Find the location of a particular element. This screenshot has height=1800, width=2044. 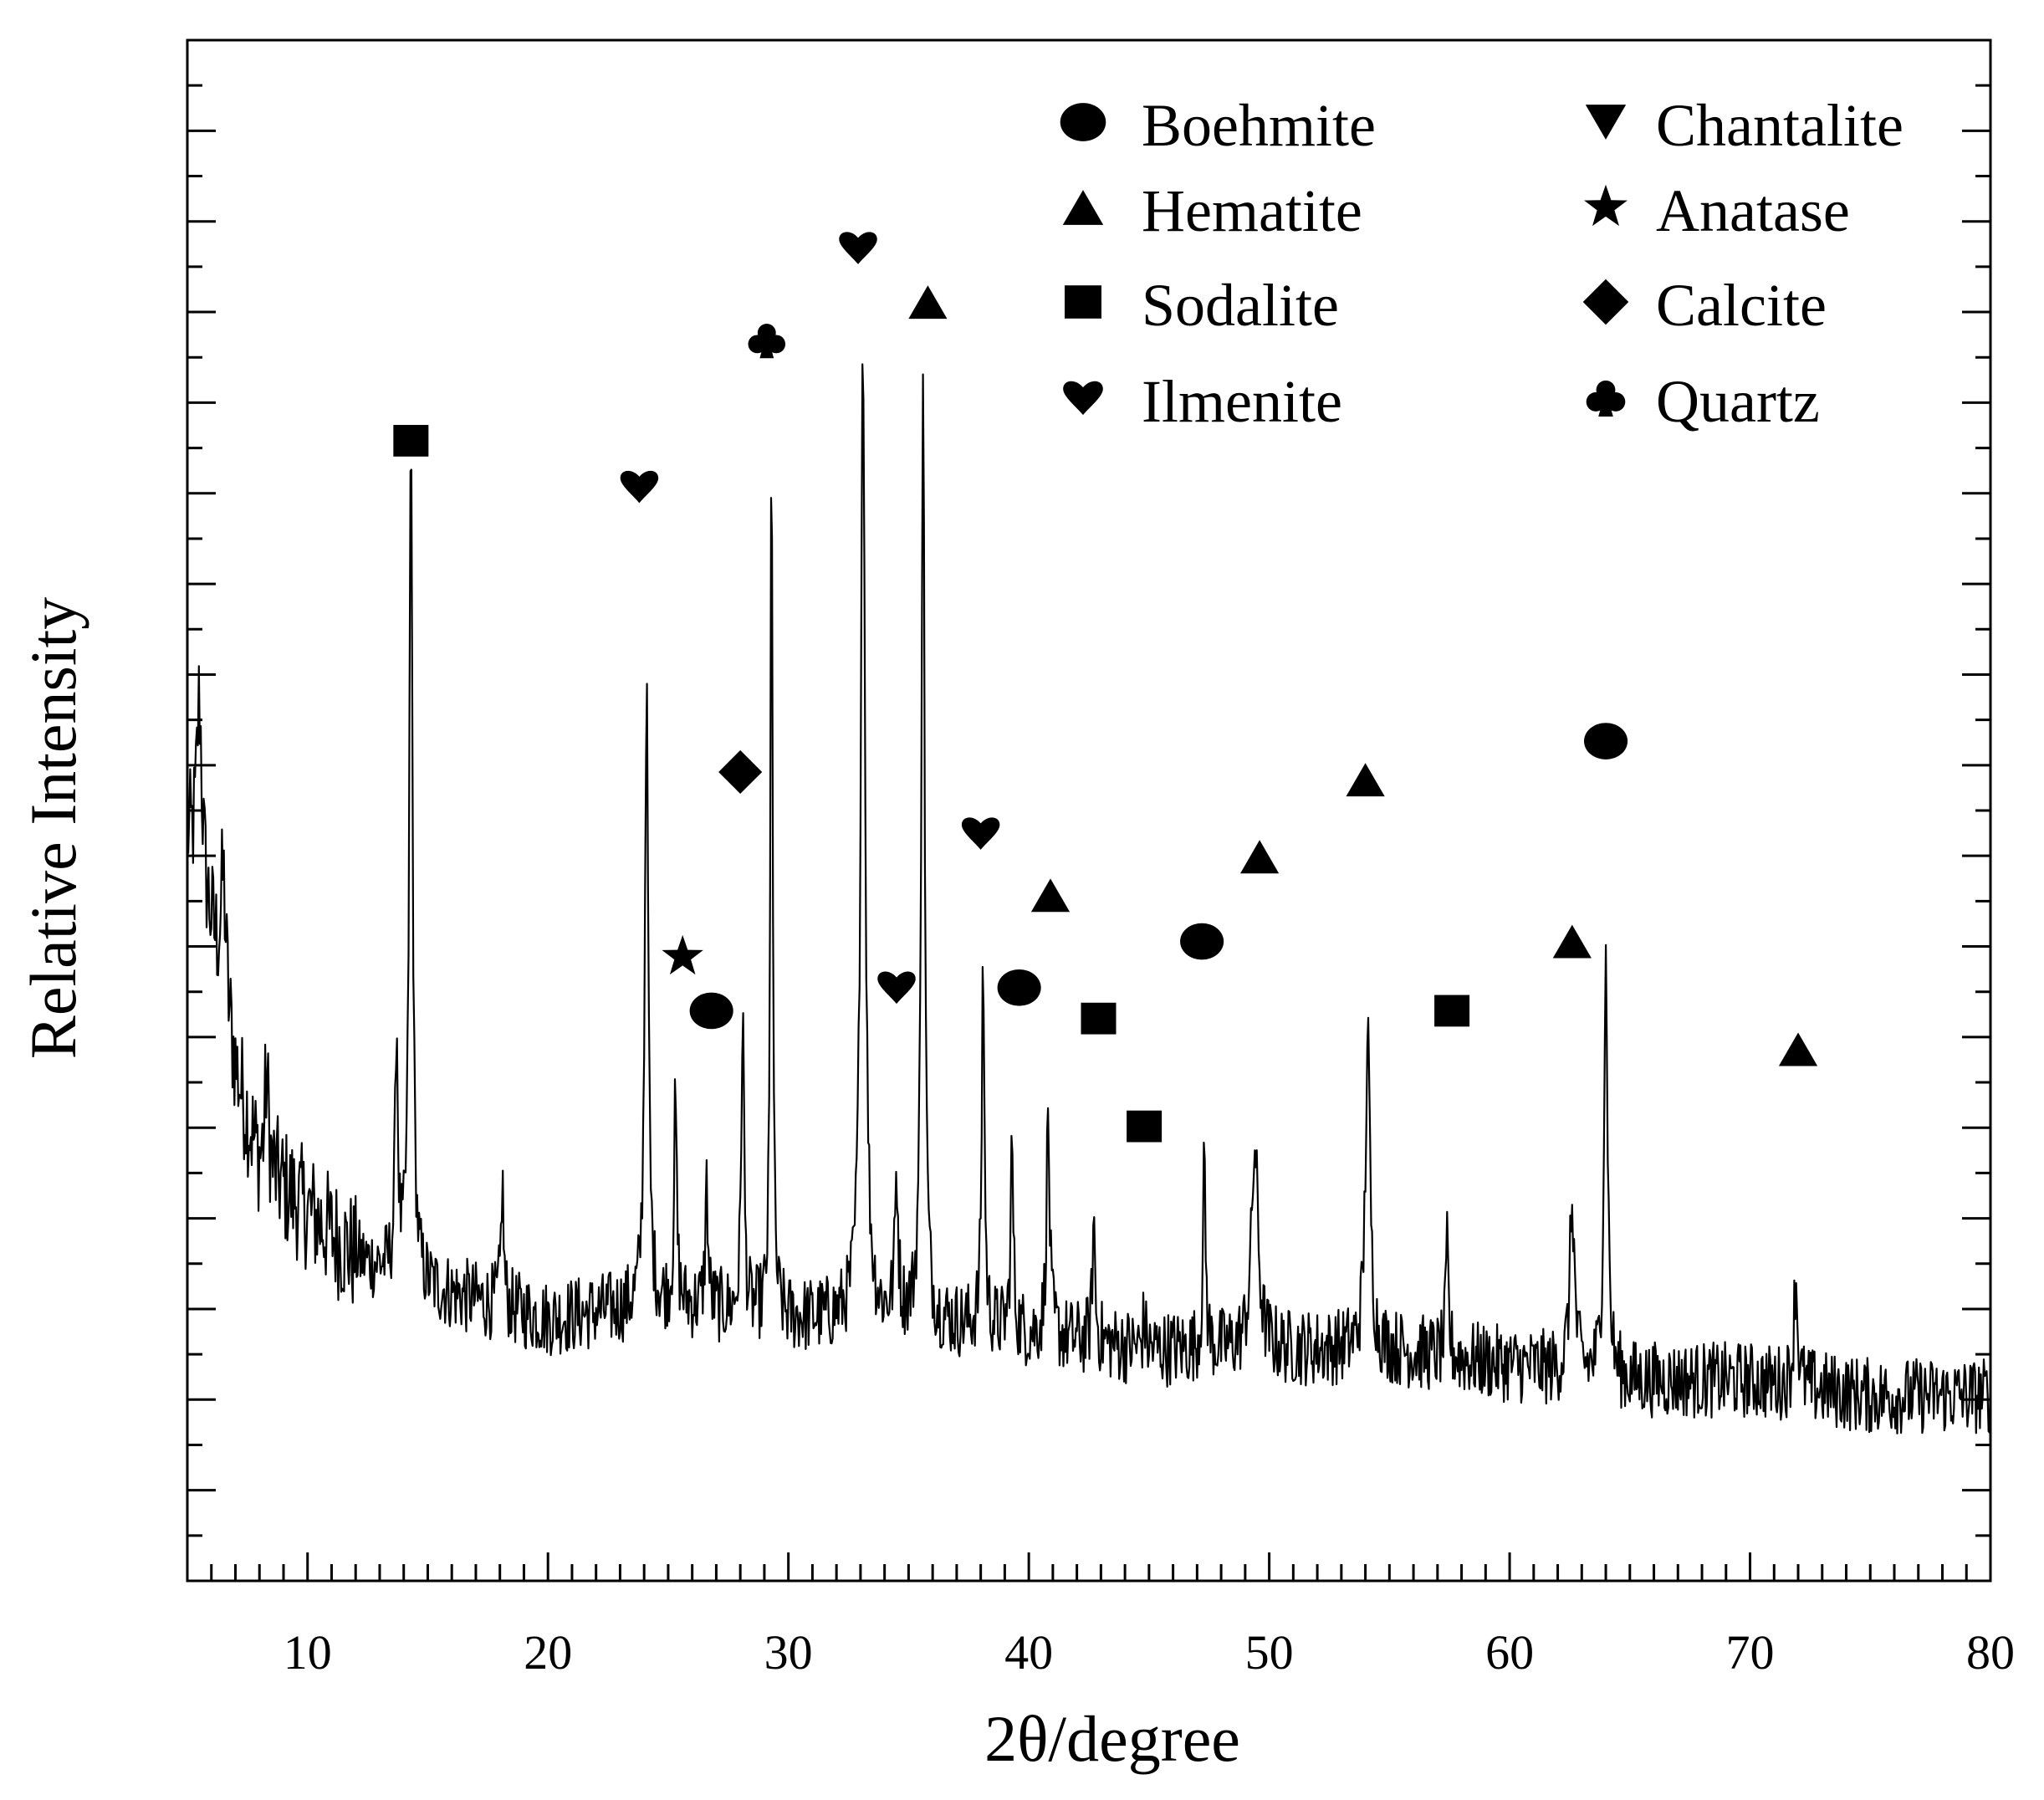

legend-label: Hematite is located at coordinates (1252, 210).